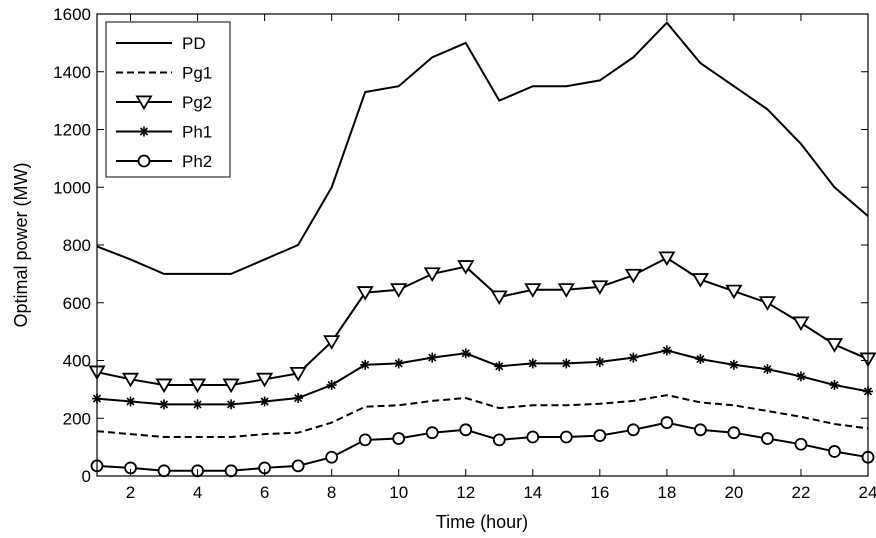 The height and width of the screenshot is (538, 876). What do you see at coordinates (465, 492) in the screenshot?
I see `x-tick-label: 12` at bounding box center [465, 492].